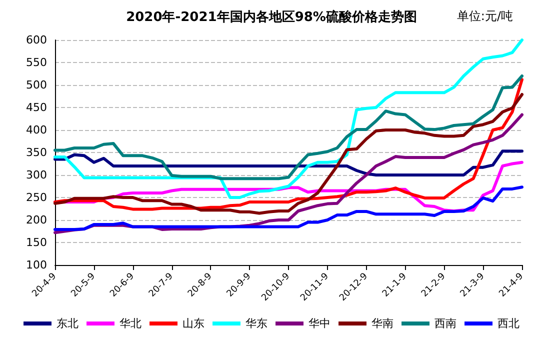 The width and height of the screenshot is (543, 338). Describe the element at coordinates (36, 62) in the screenshot. I see `y-tick-label: 550` at that location.